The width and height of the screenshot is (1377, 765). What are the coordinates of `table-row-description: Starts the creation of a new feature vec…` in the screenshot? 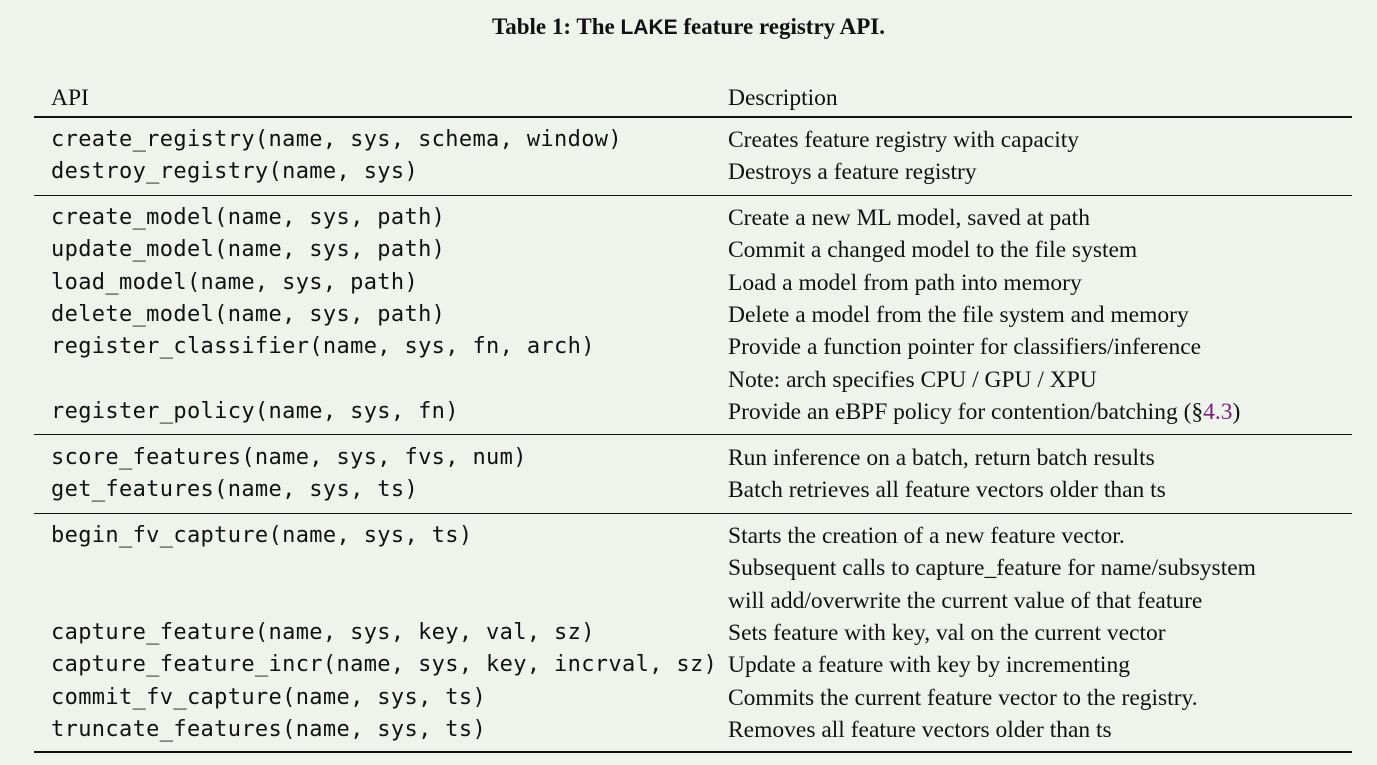 It's located at (926, 536).